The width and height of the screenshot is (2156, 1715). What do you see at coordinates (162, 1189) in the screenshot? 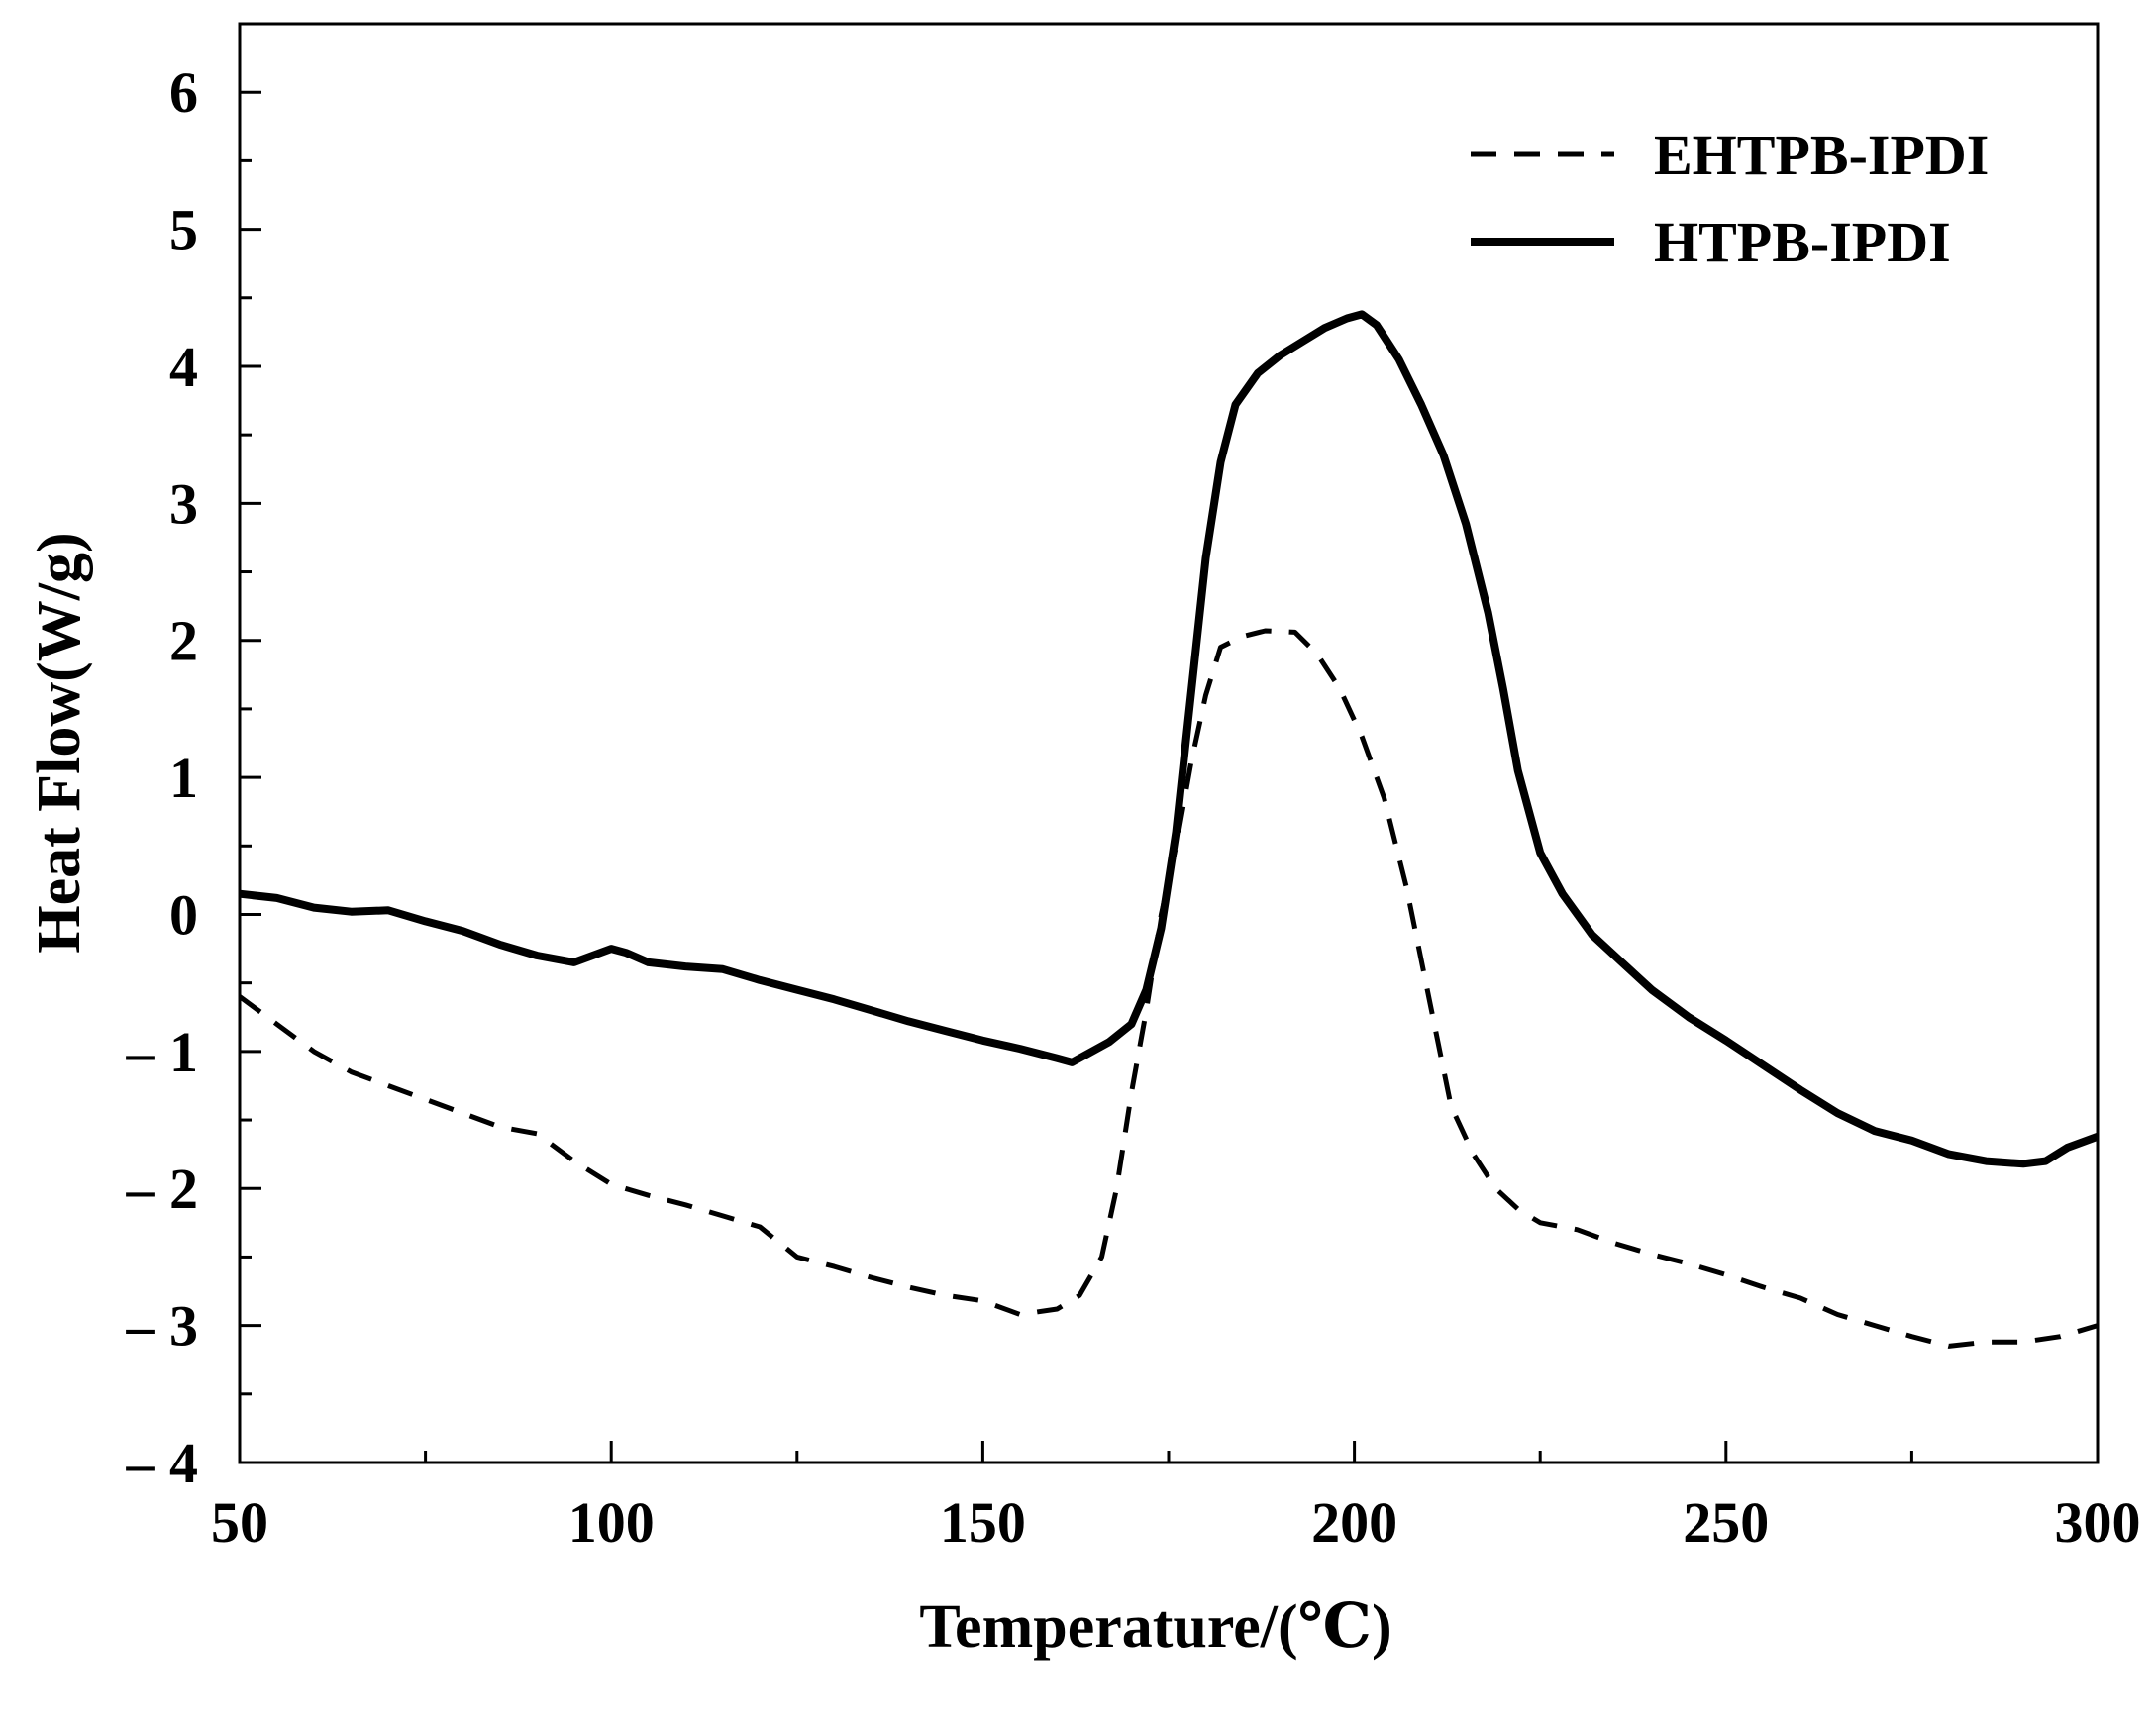
I see `y-tick-label--2: – 2` at bounding box center [162, 1189].